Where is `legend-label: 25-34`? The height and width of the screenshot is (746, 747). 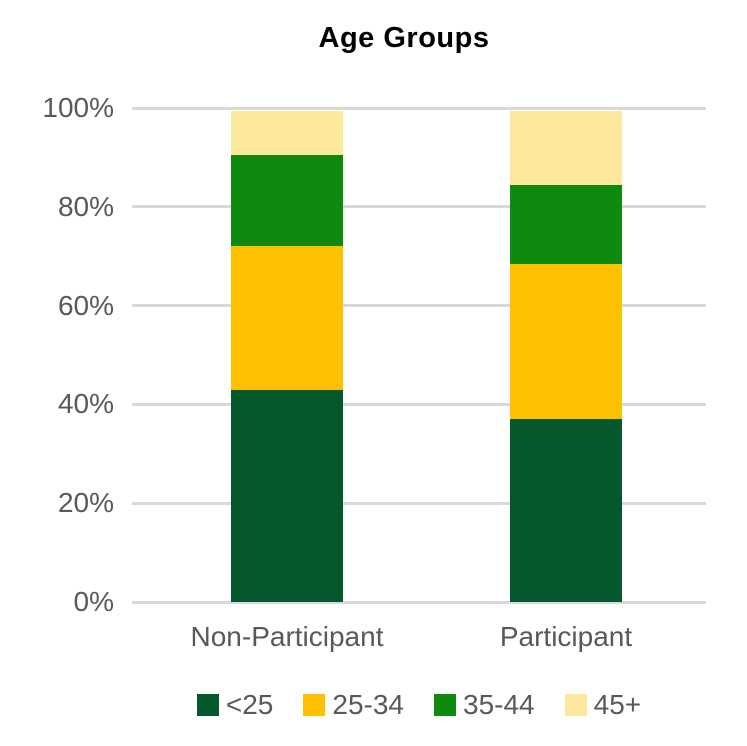 legend-label: 25-34 is located at coordinates (368, 704).